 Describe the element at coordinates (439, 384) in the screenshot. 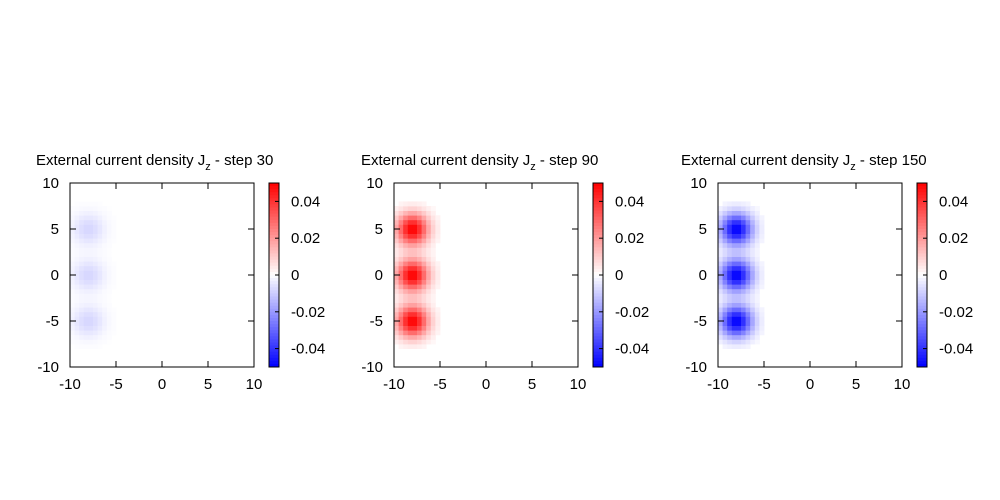

I see `x-tick-label: -5` at that location.